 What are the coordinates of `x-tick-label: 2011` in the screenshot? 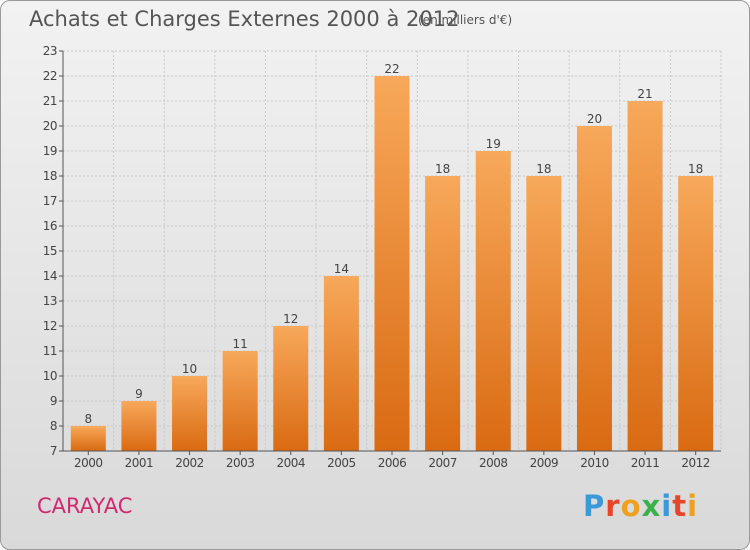 It's located at (645, 463).